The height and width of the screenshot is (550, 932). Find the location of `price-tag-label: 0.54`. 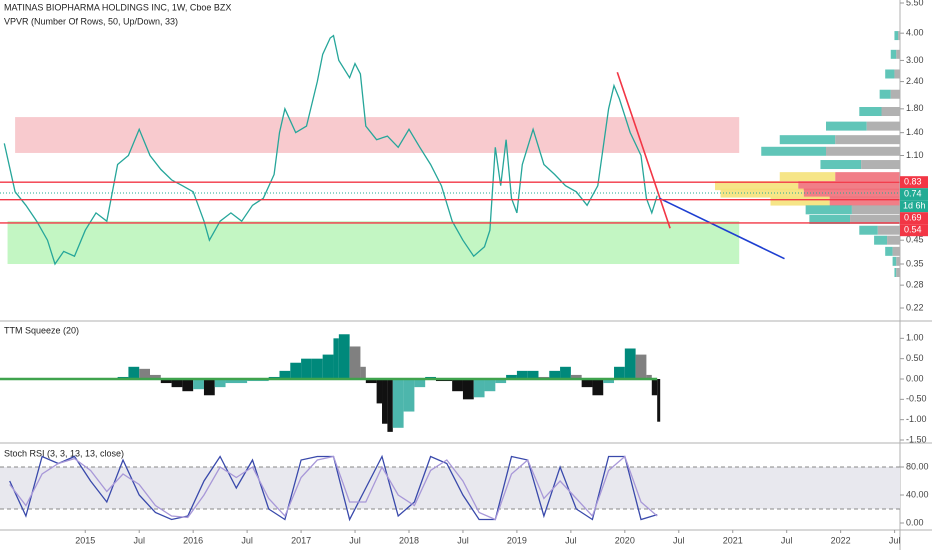

price-tag-label: 0.54 is located at coordinates (913, 230).